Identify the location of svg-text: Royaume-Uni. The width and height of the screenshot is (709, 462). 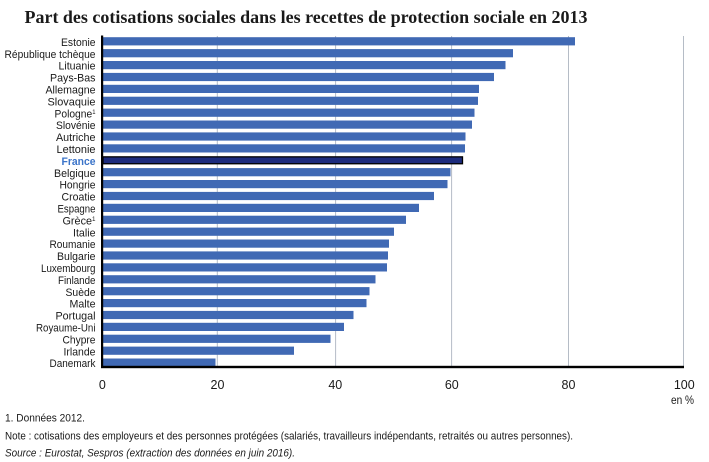
(66, 329).